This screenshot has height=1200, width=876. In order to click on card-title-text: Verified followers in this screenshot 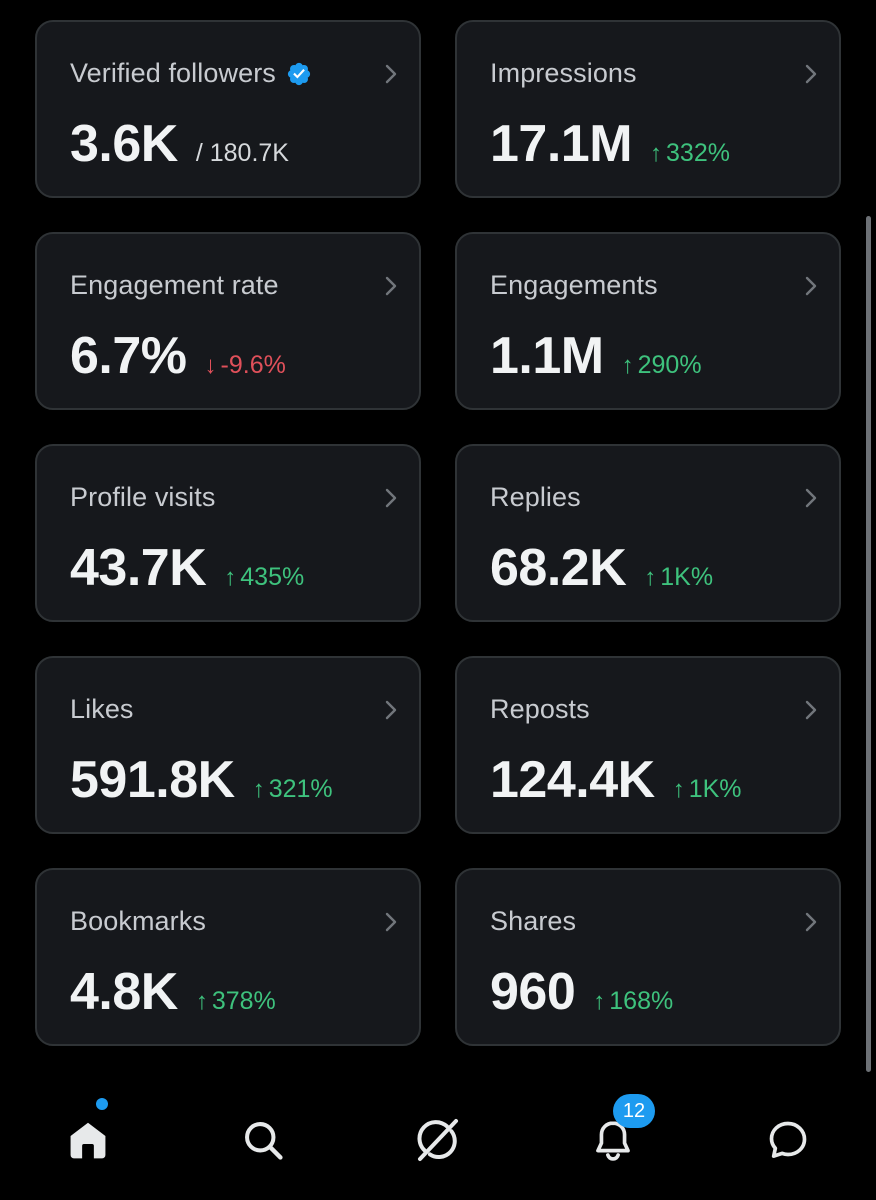, I will do `click(173, 73)`.